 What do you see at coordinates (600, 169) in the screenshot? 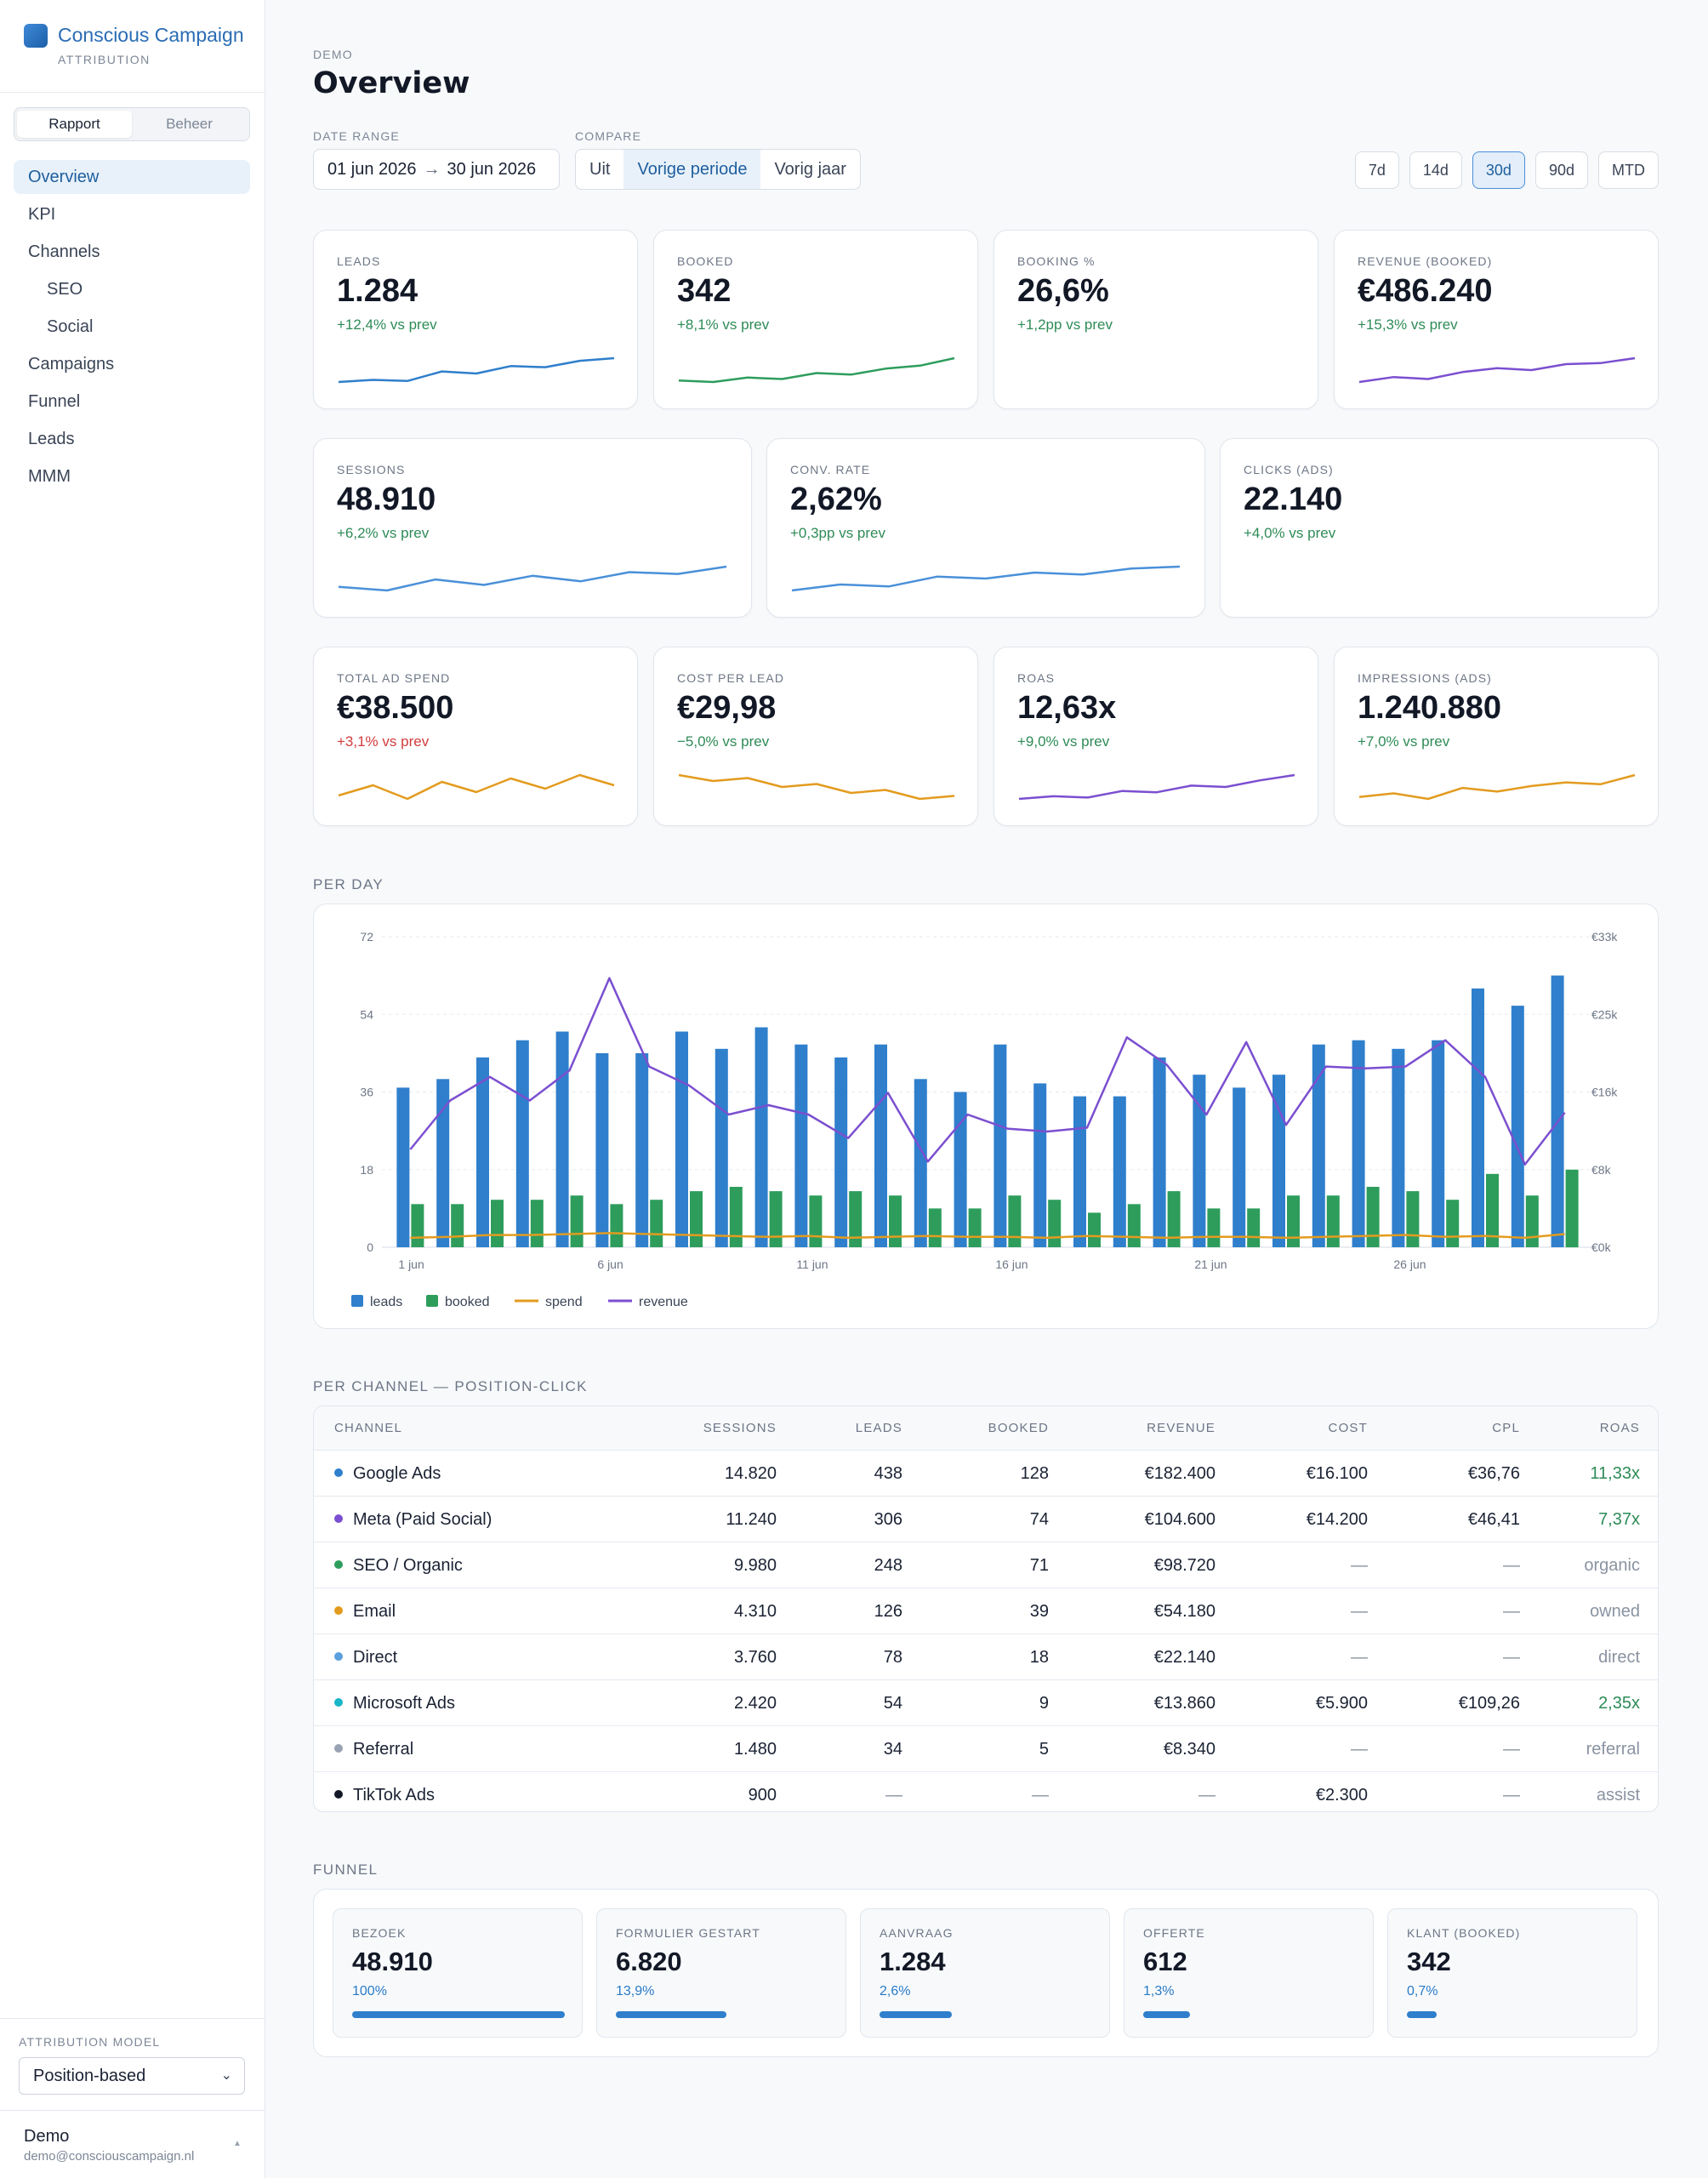
I see `compare-option-off: Uit` at bounding box center [600, 169].